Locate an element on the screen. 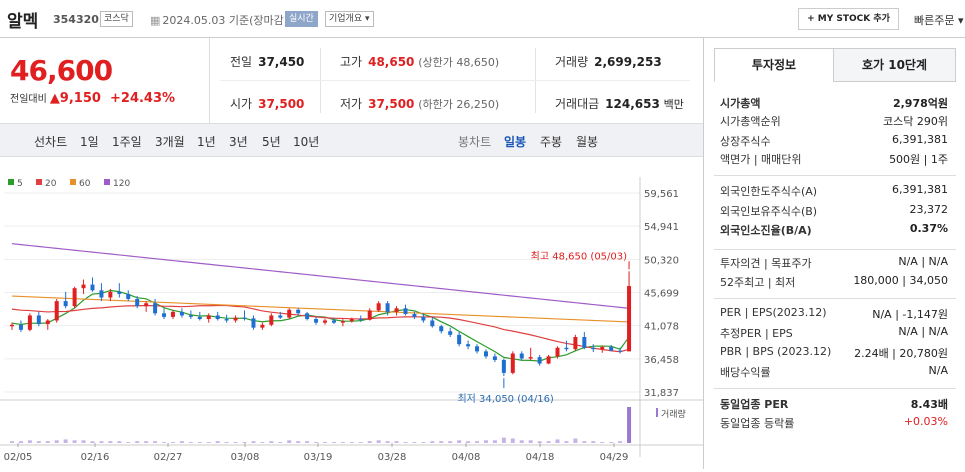 This screenshot has width=965, height=472. basis-text: 기준(장마감) is located at coordinates (258, 20).